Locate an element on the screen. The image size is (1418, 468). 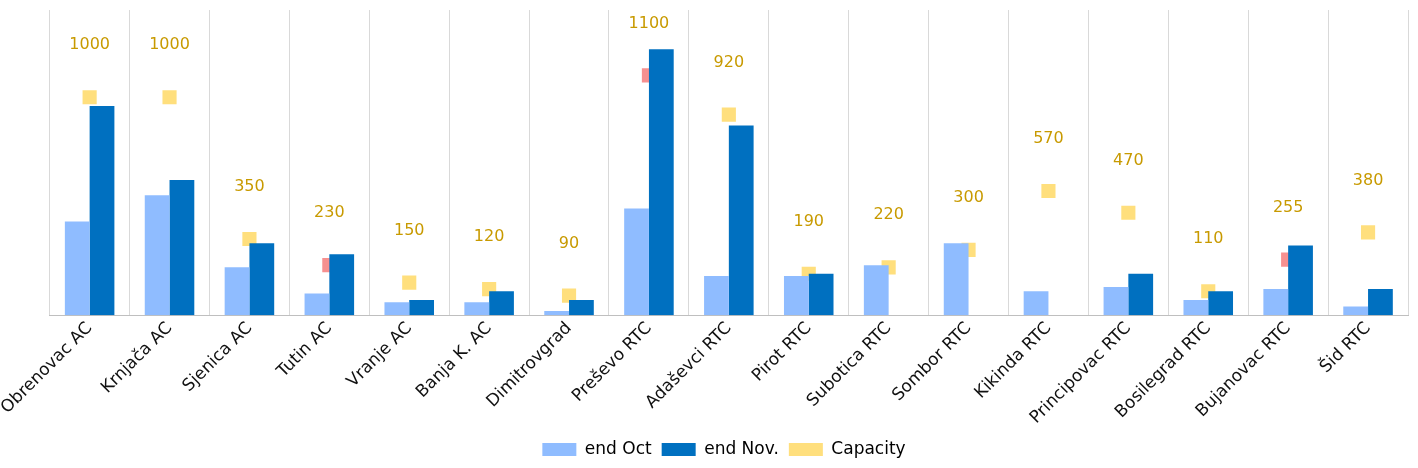
data-label: 300 is located at coordinates (968, 197).